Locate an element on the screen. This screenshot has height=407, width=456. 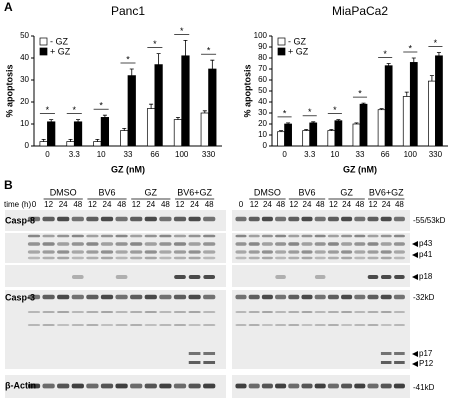
x-tick-label: 66 is located at coordinates (154, 154).